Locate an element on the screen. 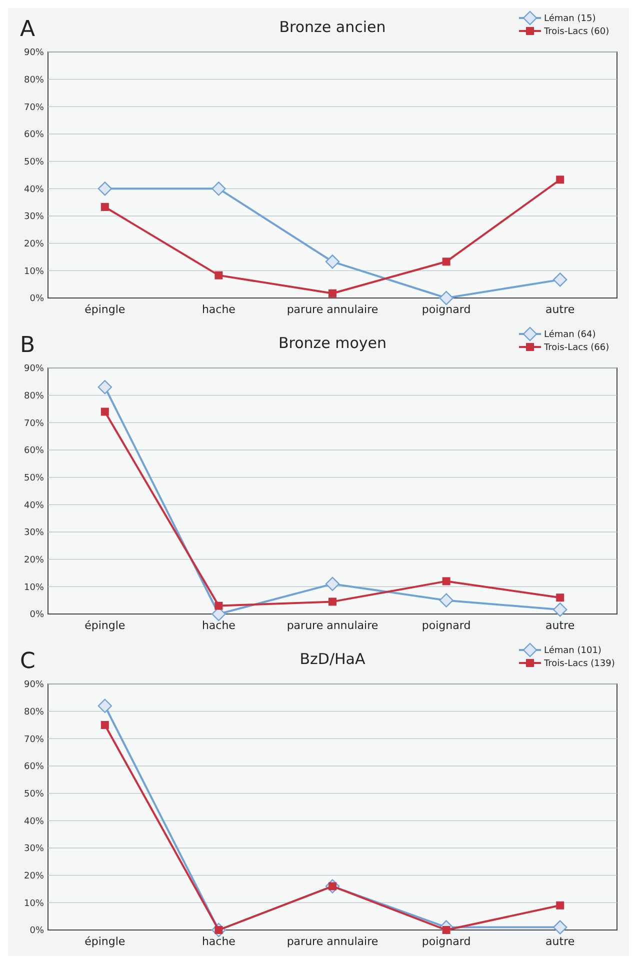 This screenshot has width=637, height=967. text: A is located at coordinates (28, 29).